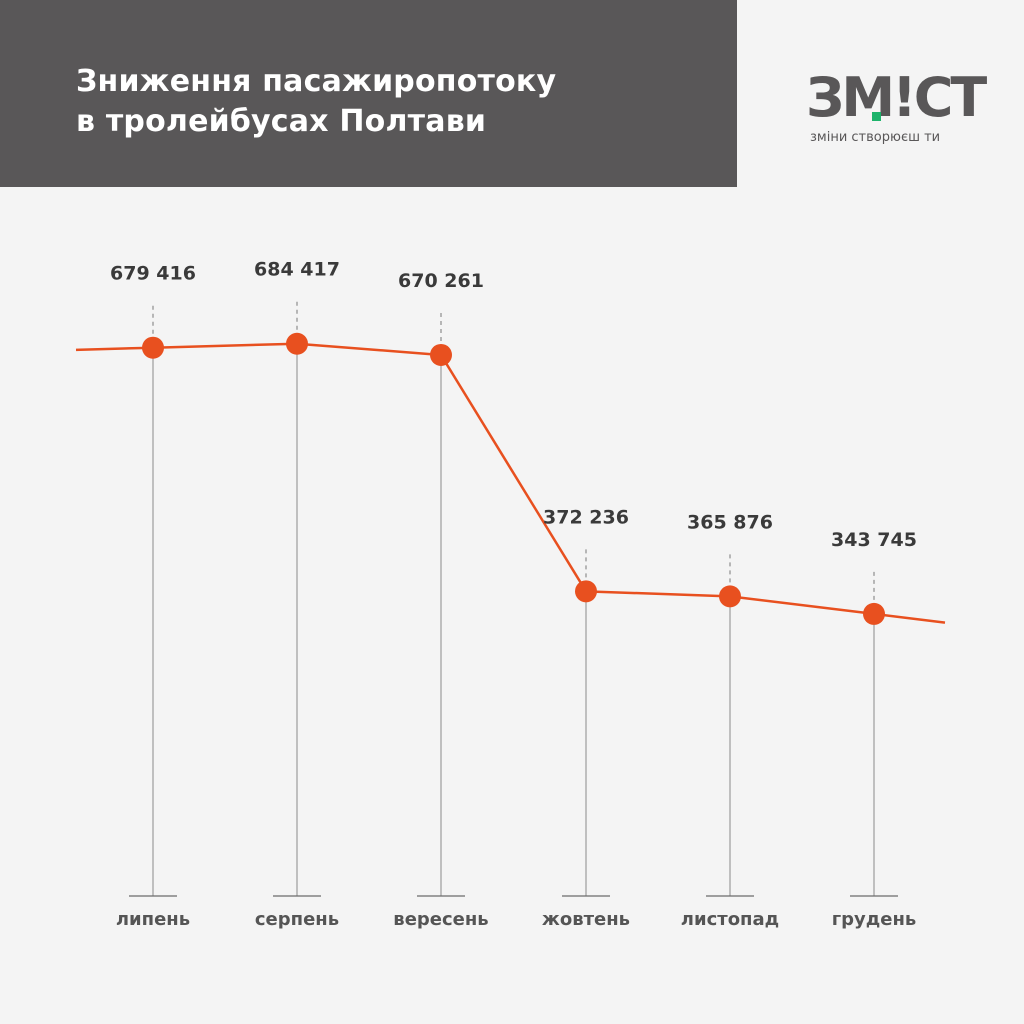 This screenshot has width=1024, height=1024. I want to click on data-label: 343 745, so click(874, 540).